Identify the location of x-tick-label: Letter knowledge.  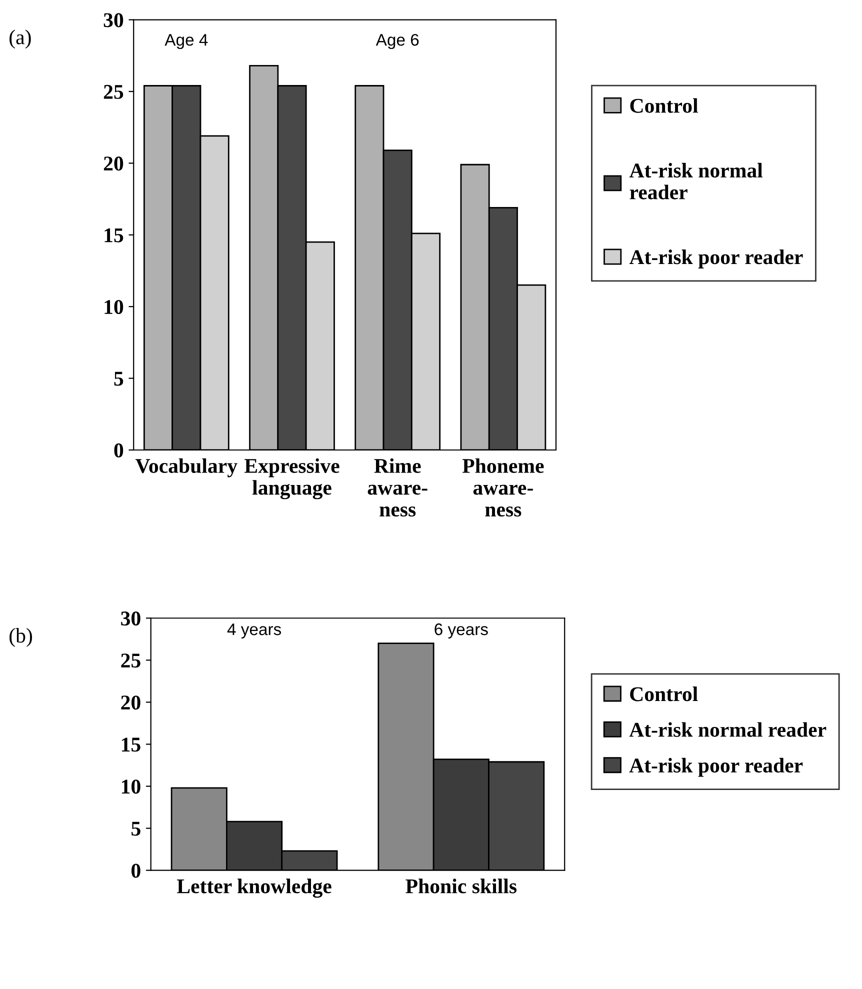
(254, 888).